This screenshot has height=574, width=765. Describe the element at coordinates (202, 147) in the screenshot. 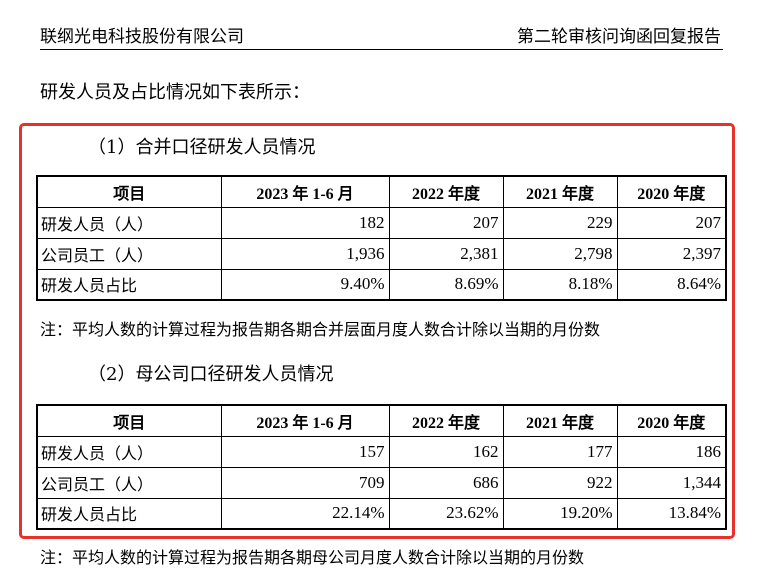

I see `section-title-consolidated: （1）合并口径研发人员情况` at that location.